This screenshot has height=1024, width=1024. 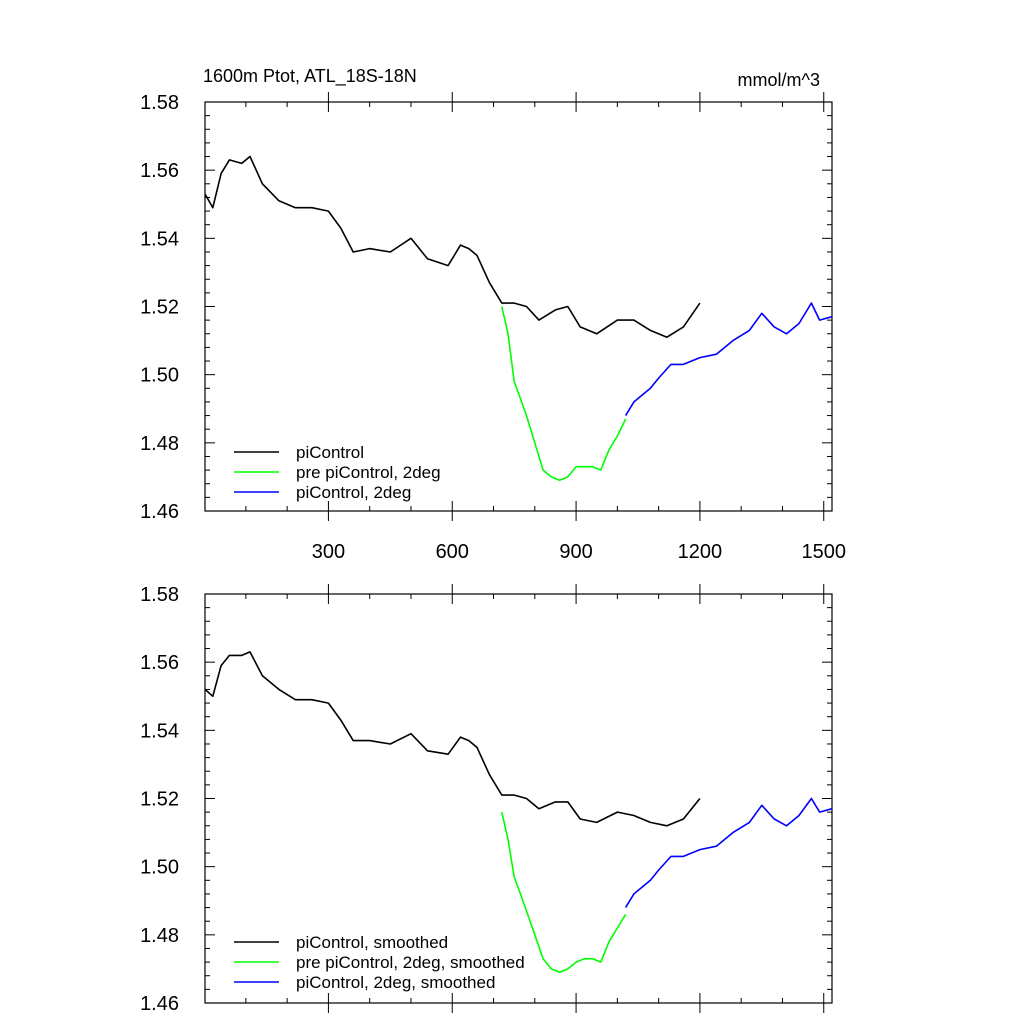 What do you see at coordinates (452, 552) in the screenshot?
I see `x-tick-label: 600` at bounding box center [452, 552].